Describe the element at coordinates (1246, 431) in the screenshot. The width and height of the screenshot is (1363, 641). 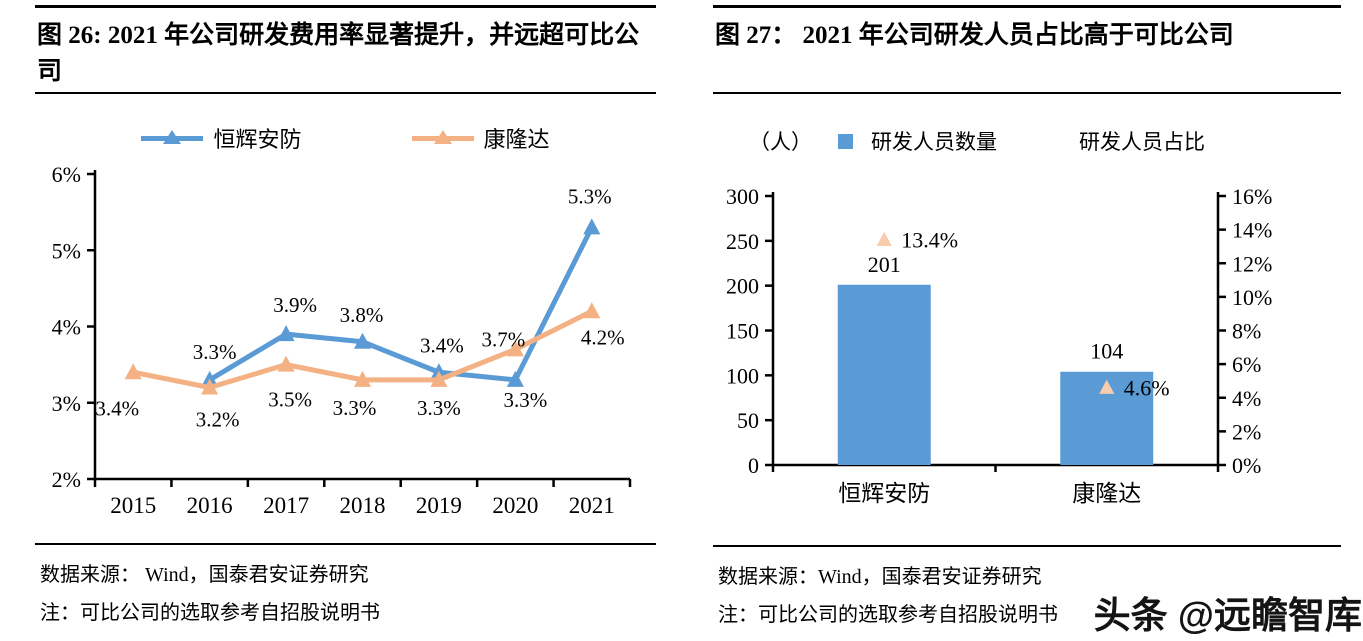
I see `right-tick-label: 2%` at that location.